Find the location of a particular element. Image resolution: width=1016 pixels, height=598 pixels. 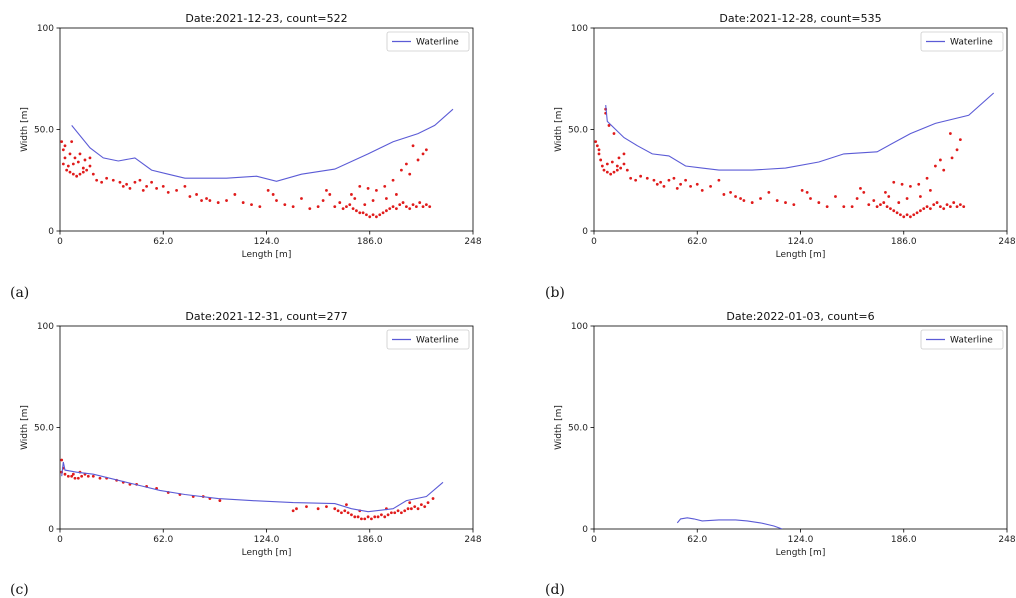

x-tick-label: 248 is located at coordinates (1006, 242).